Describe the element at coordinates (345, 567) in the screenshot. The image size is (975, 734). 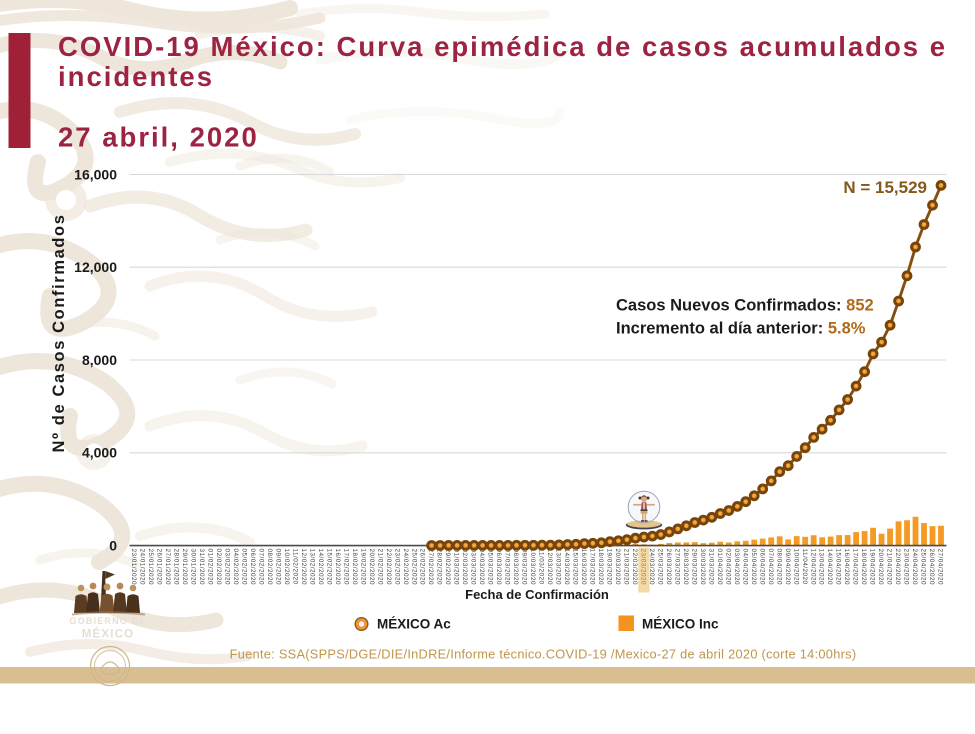
I see `svg-text: 17/02/2020` at that location.